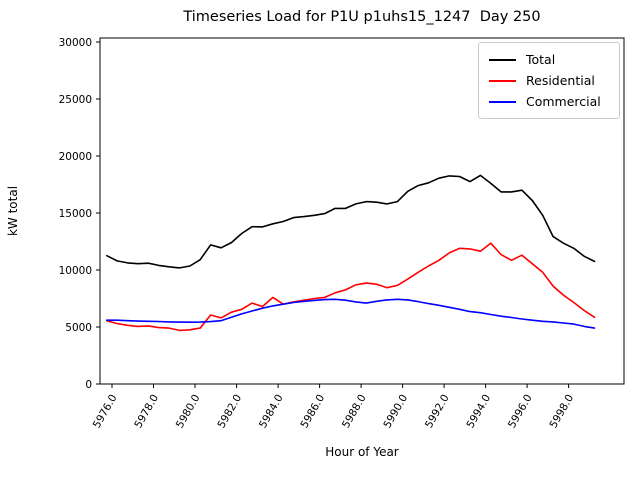 This screenshot has width=640, height=480. I want to click on y-tick-label: 10000, so click(75, 271).